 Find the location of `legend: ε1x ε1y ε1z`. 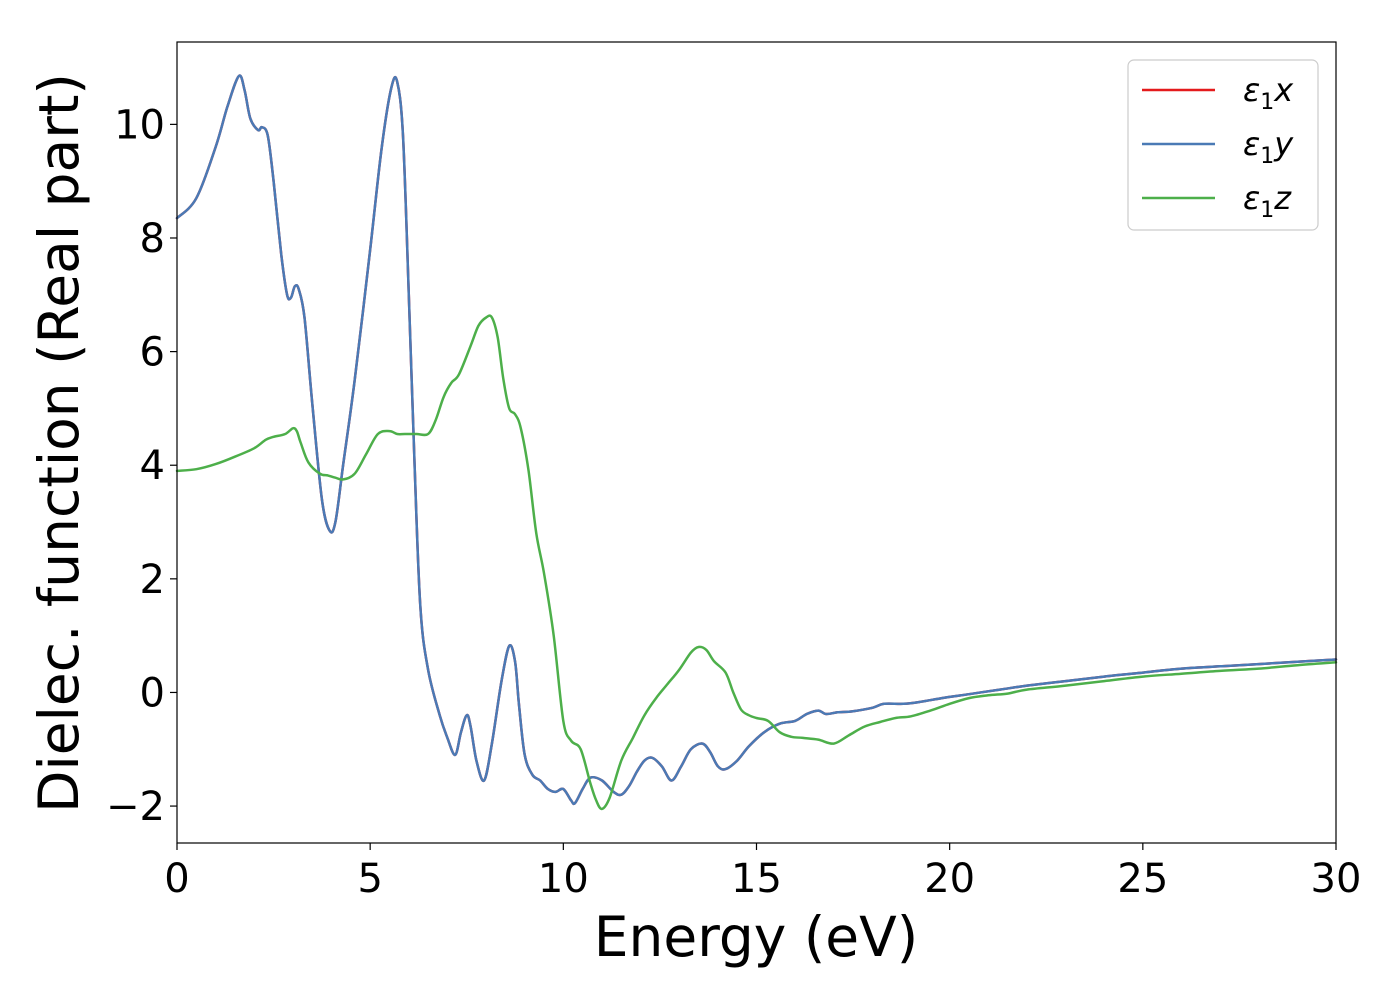

legend: ε1x ε1y ε1z is located at coordinates (1223, 145).